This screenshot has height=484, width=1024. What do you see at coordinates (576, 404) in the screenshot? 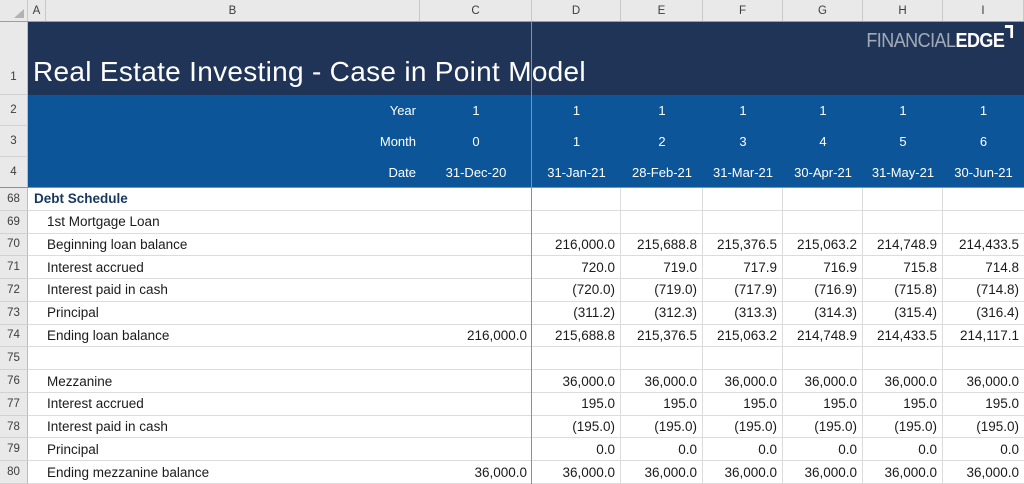
I see `cell-D77: 195.0` at bounding box center [576, 404].